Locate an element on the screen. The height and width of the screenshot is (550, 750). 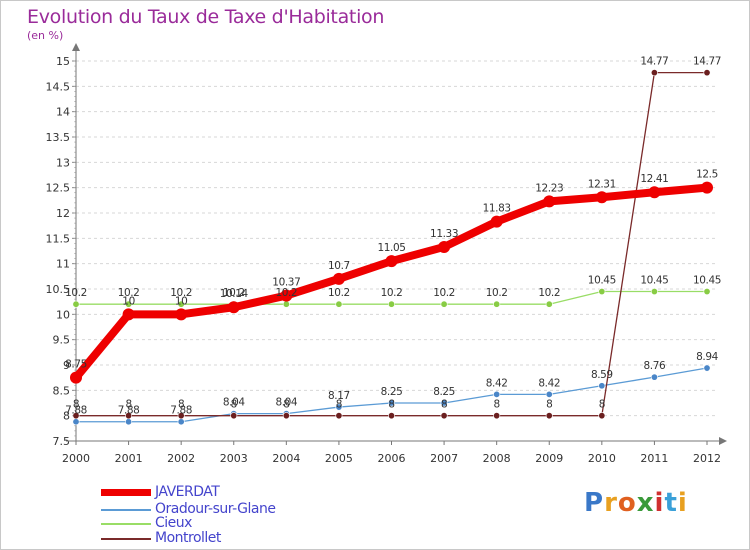
x-tick-label: 2012 is located at coordinates (707, 458).